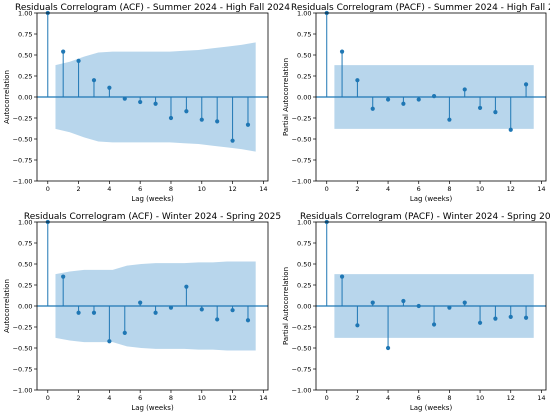  Describe the element at coordinates (302, 160) in the screenshot. I see `y-tick-label: −0.75` at that location.